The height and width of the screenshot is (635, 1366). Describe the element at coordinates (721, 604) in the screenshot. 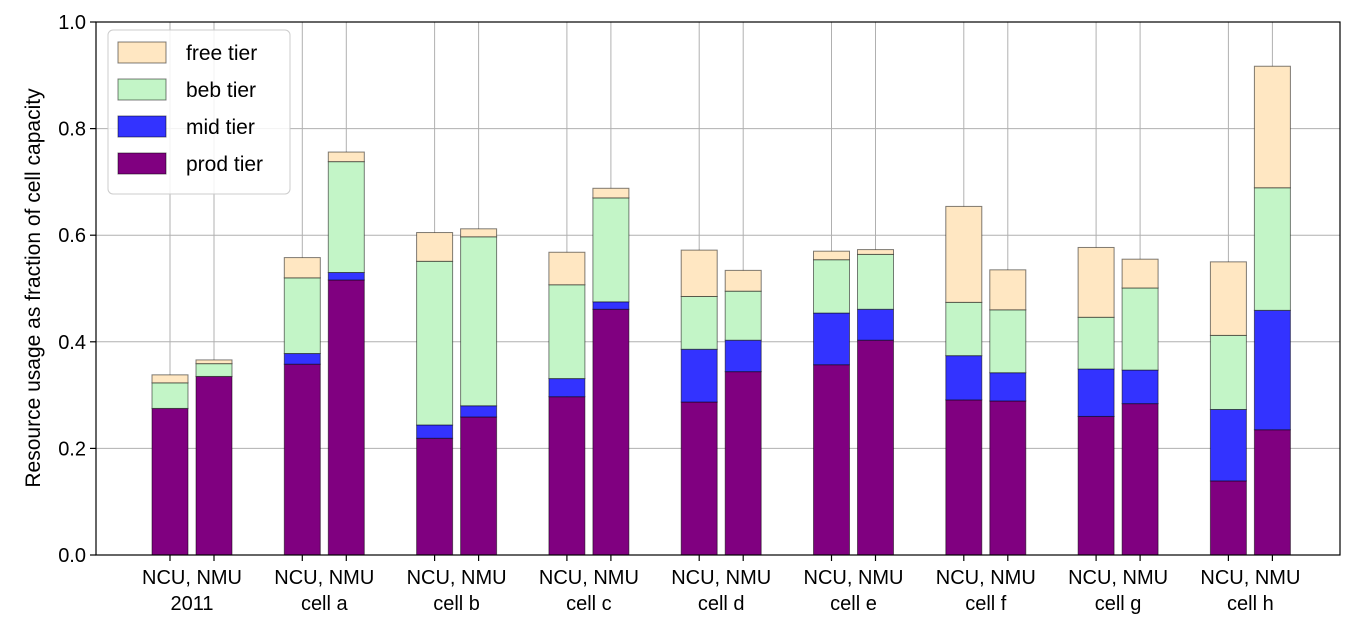

I see `x-group-label: cell d` at that location.